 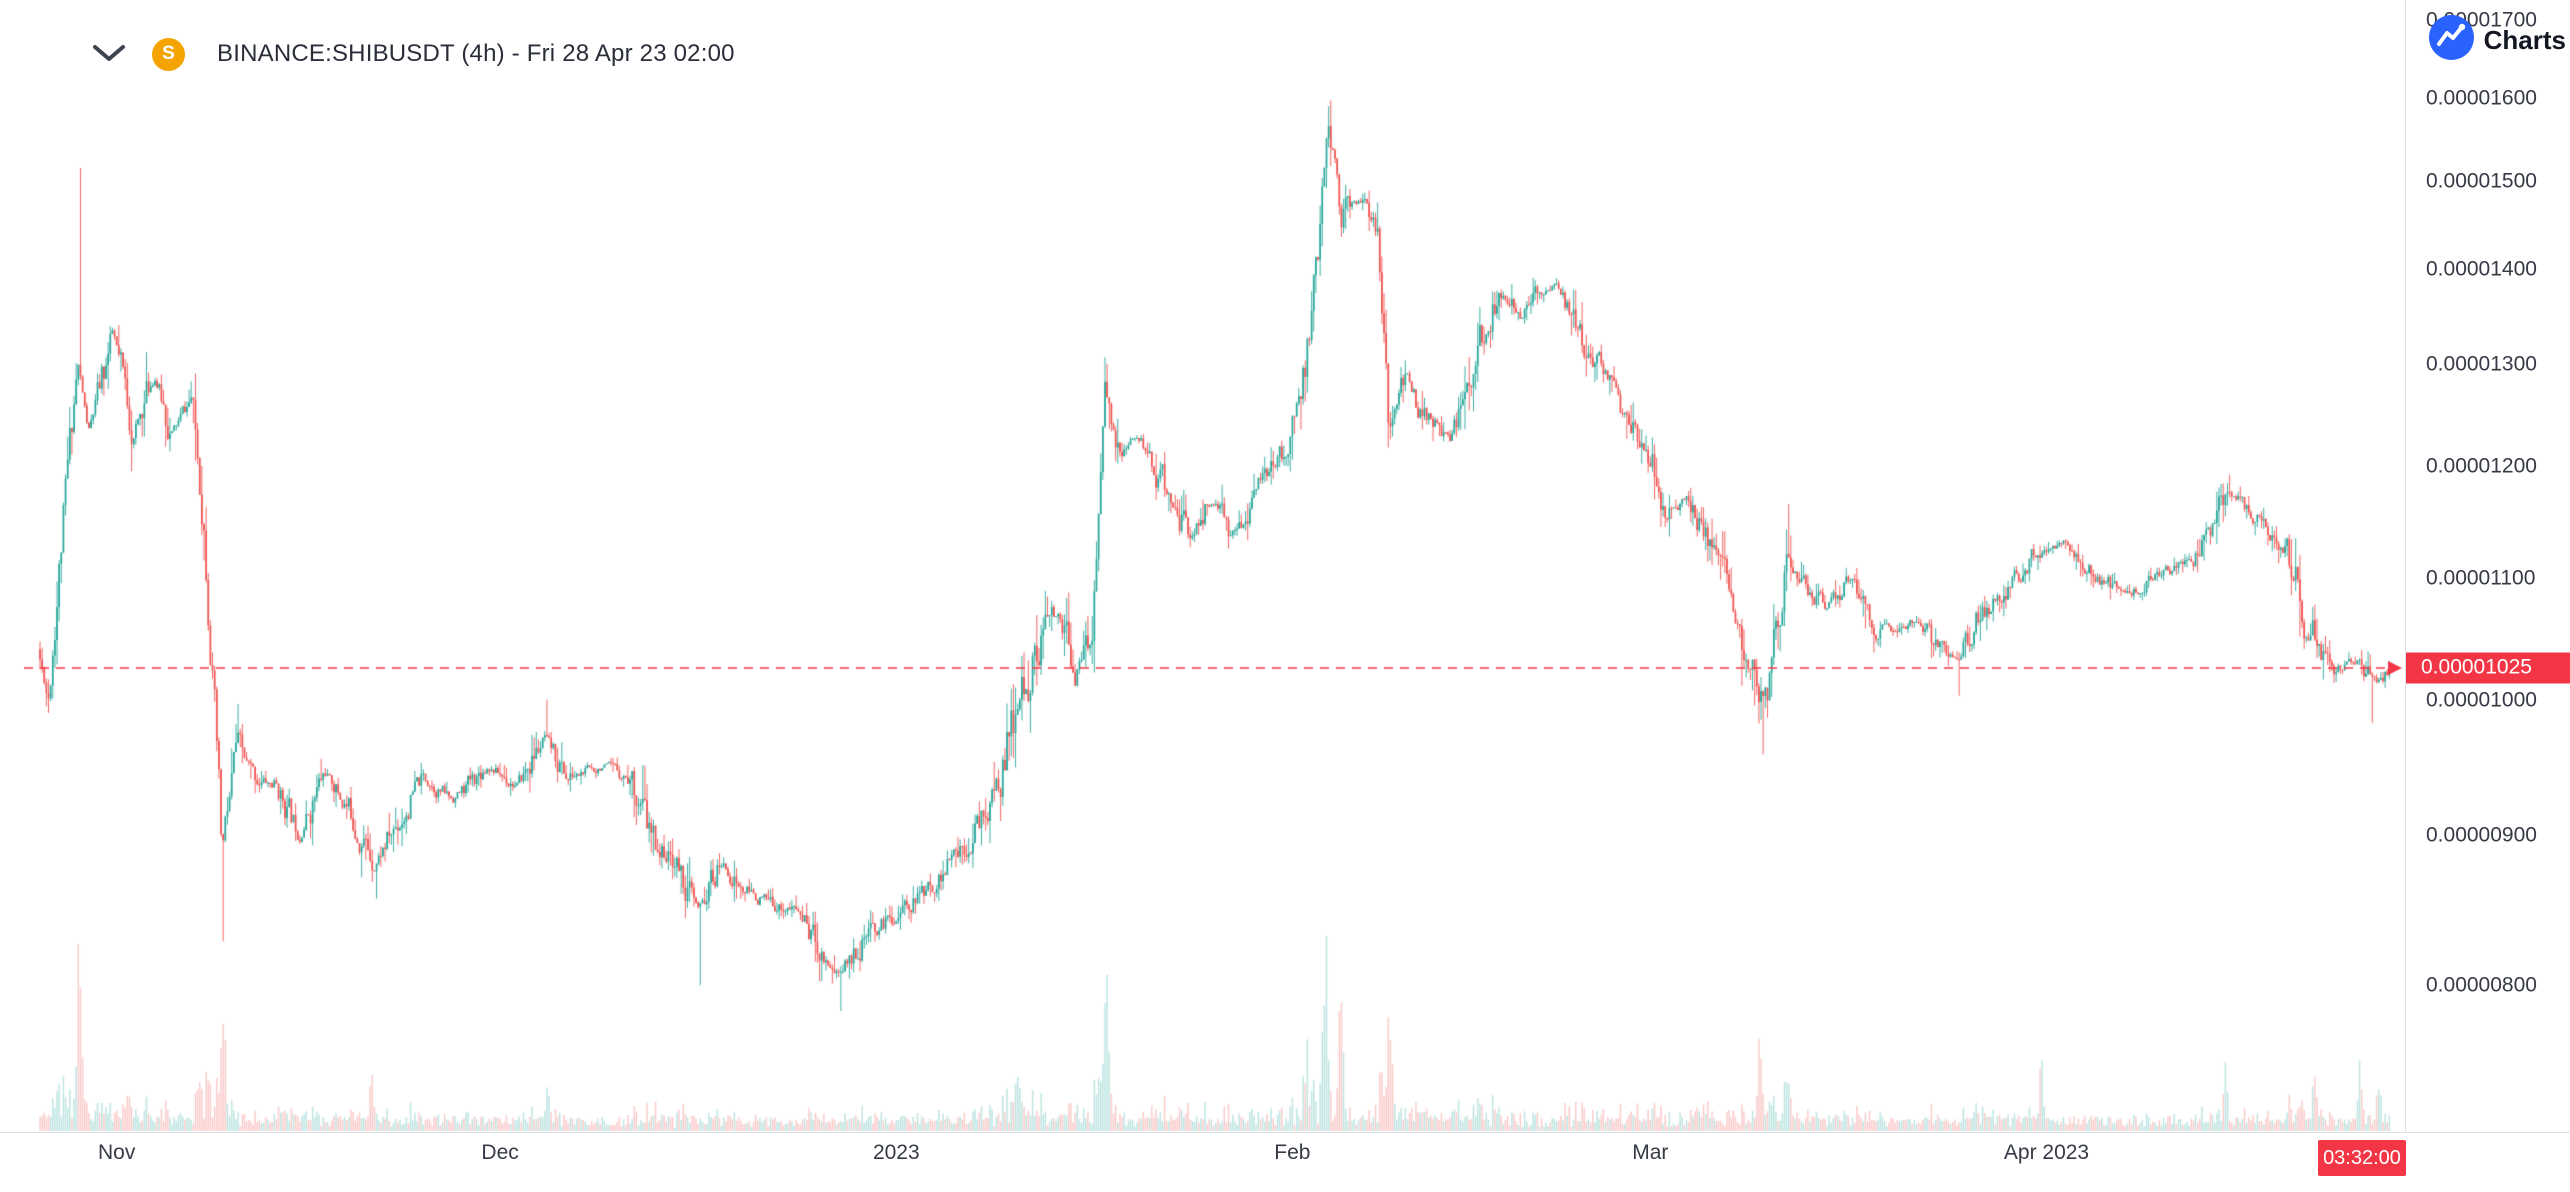 I want to click on time-axis-label: Feb, so click(x=1292, y=1152).